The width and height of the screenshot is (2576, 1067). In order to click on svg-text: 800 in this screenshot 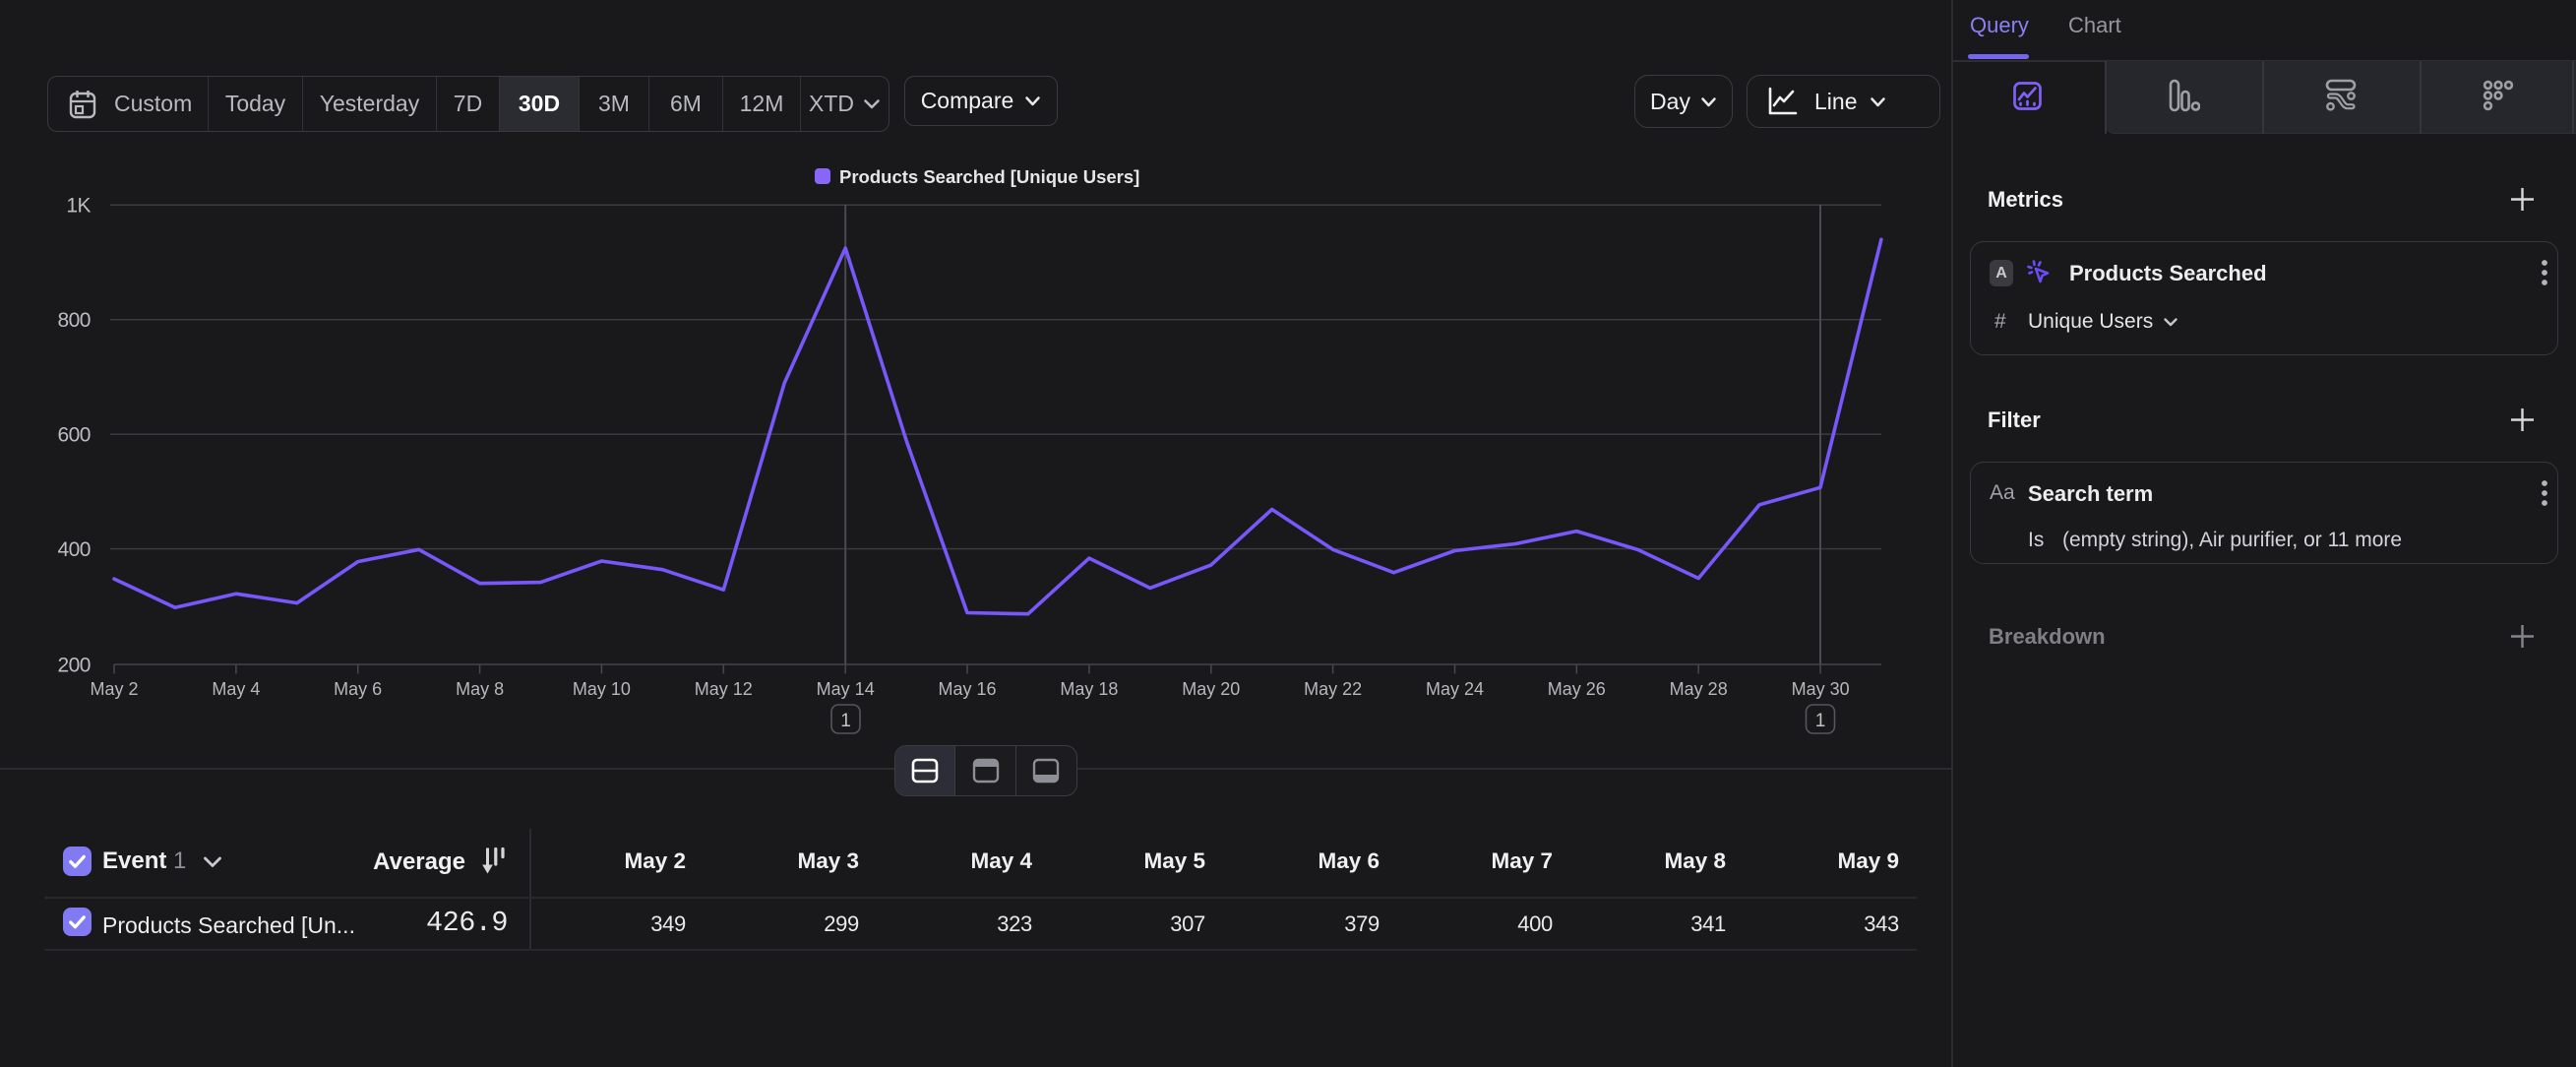, I will do `click(74, 321)`.